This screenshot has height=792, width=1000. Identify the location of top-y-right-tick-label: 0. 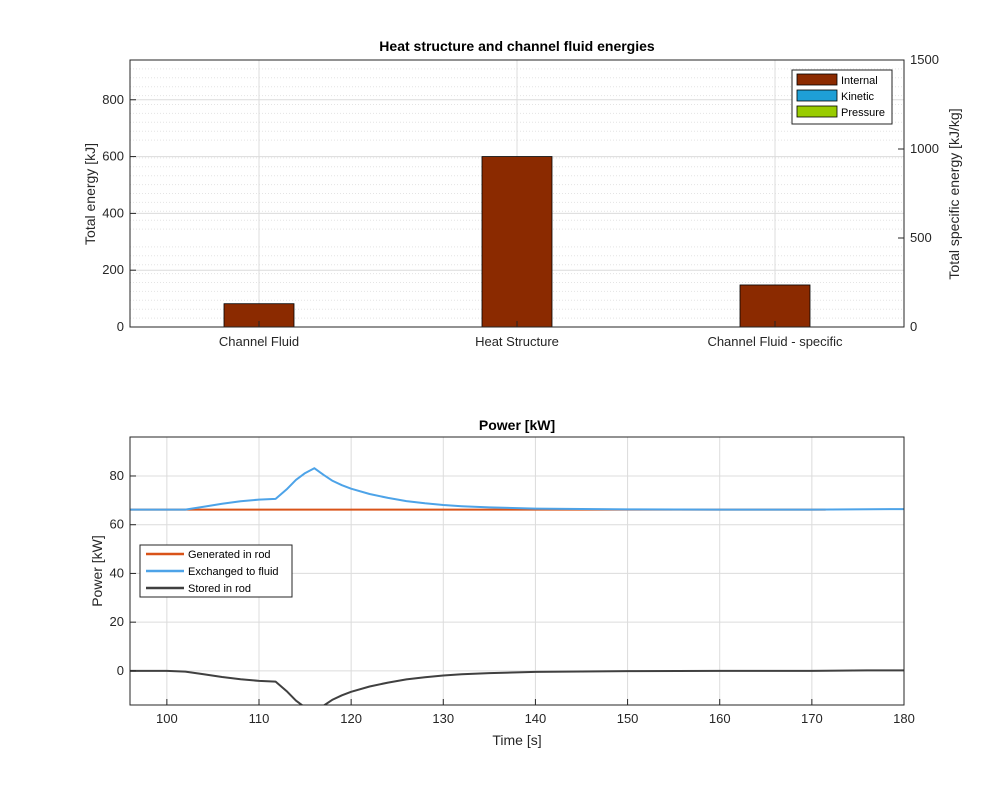
(913, 326).